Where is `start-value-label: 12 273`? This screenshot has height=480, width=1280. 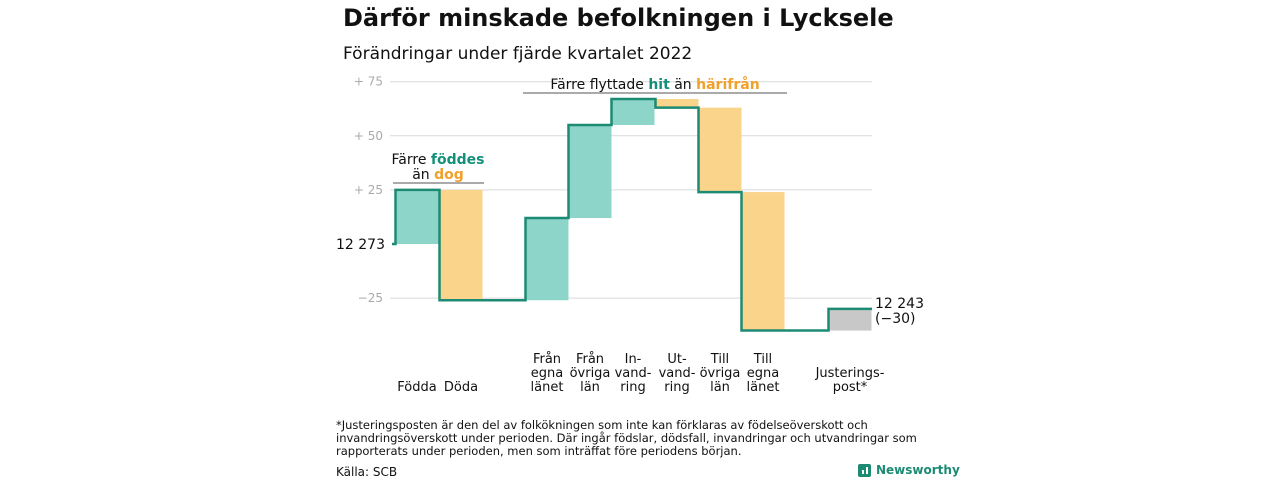
start-value-label: 12 273 is located at coordinates (360, 245).